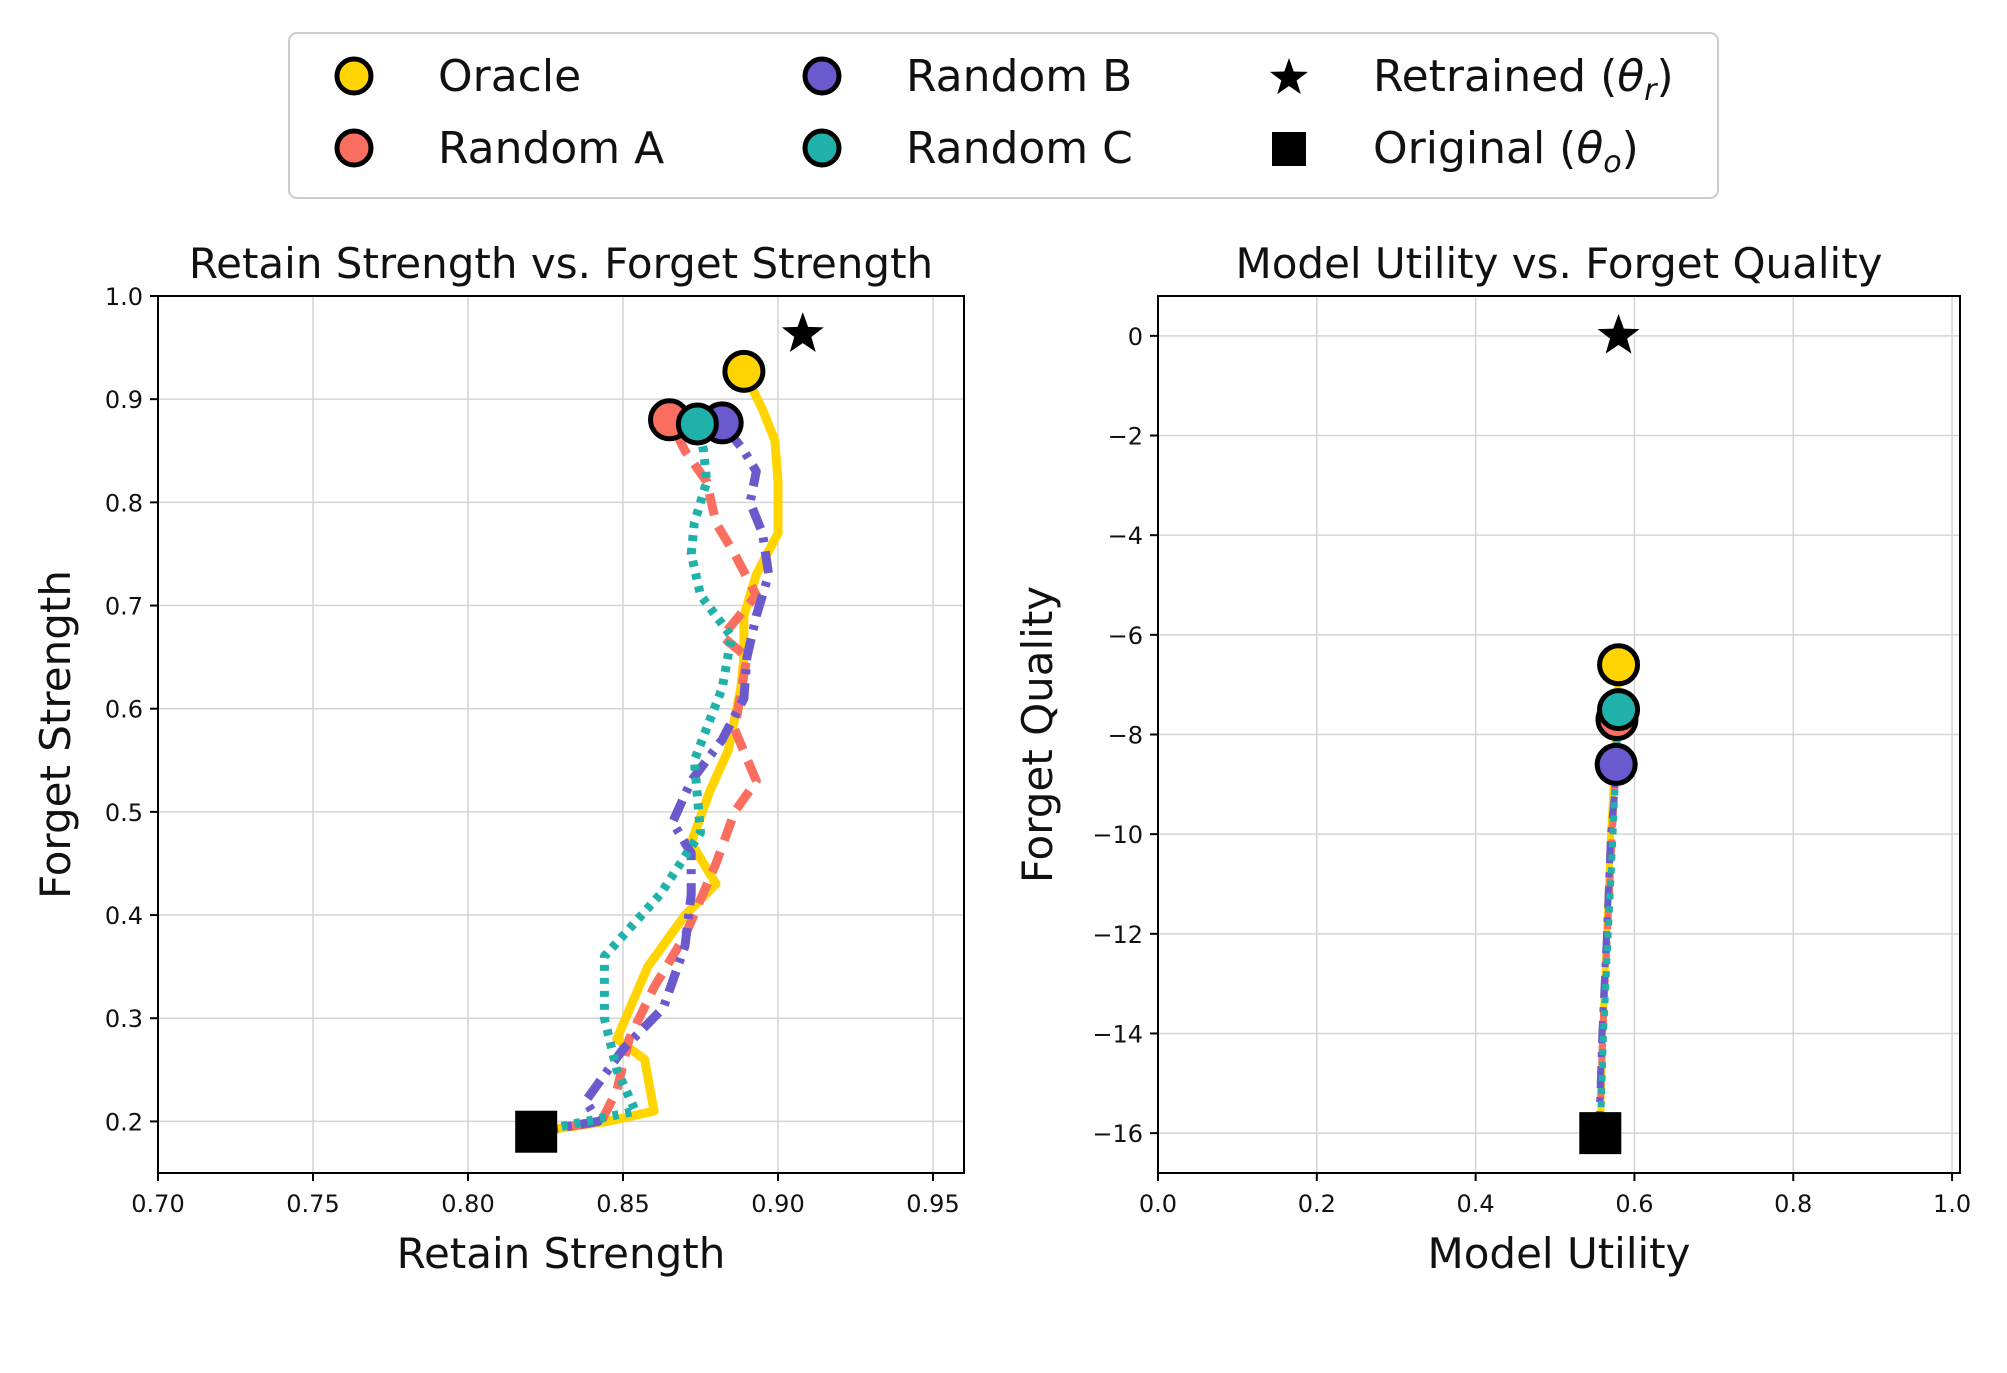 This screenshot has height=1373, width=2007. What do you see at coordinates (312, 1204) in the screenshot?
I see `chart-1-x-tick-label: 0.75` at bounding box center [312, 1204].